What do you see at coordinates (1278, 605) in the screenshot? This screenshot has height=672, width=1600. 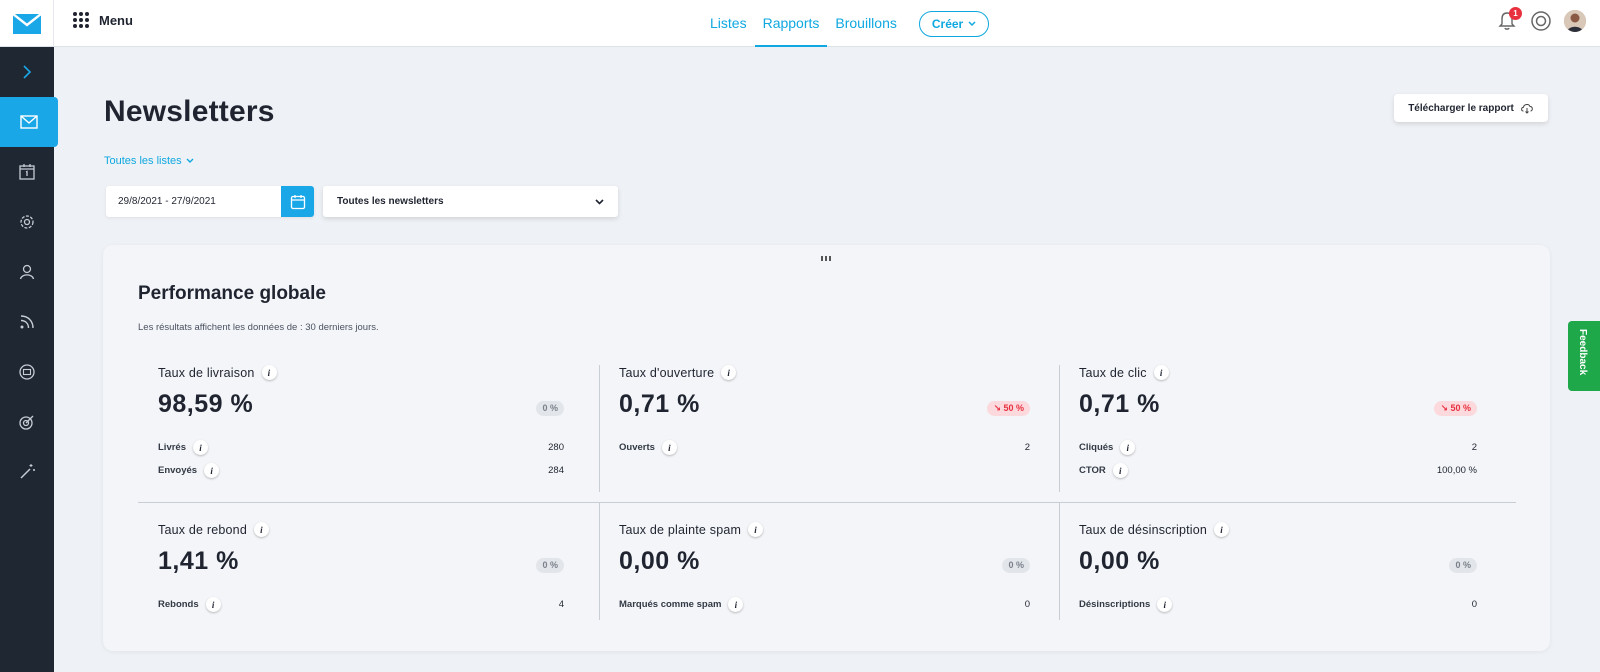 I see `metric-row: Désinscriptions i 0` at bounding box center [1278, 605].